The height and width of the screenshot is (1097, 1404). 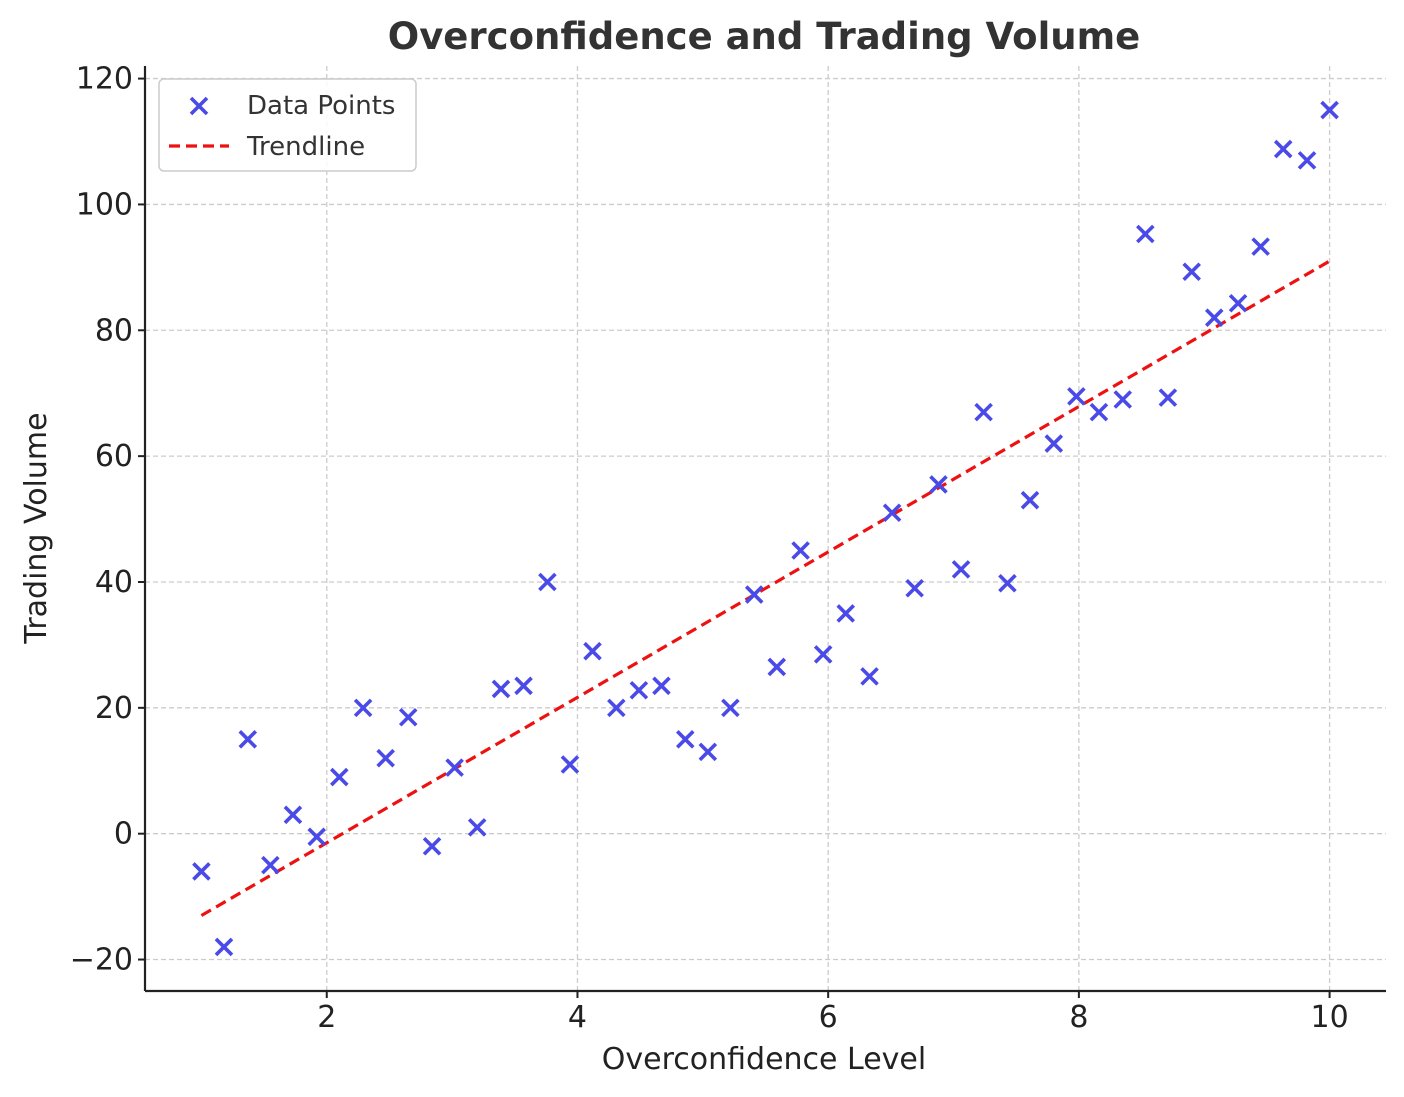 I want to click on y-tick-label: 100, so click(x=104, y=204).